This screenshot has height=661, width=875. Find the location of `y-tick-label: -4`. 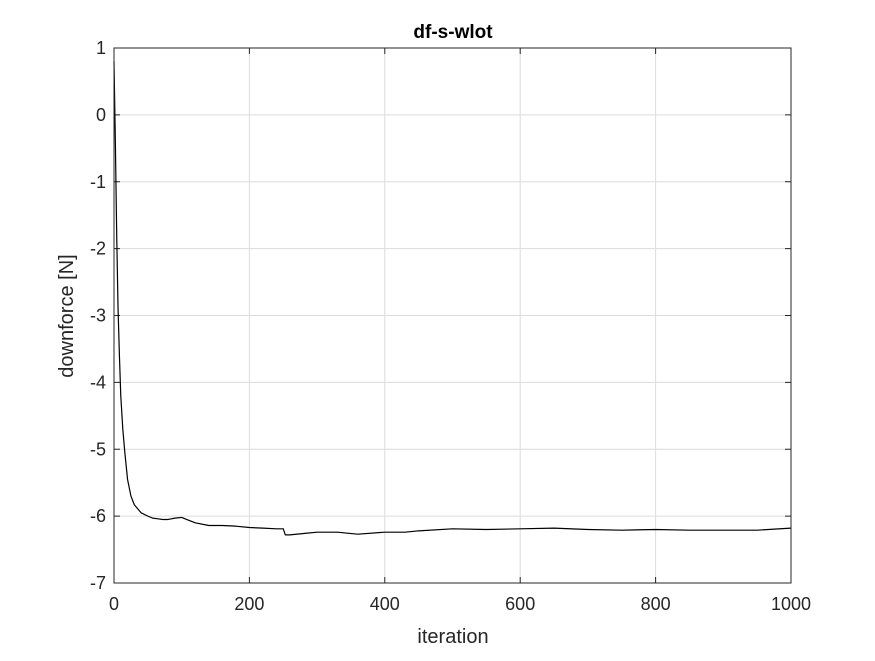

y-tick-label: -4 is located at coordinates (98, 382).